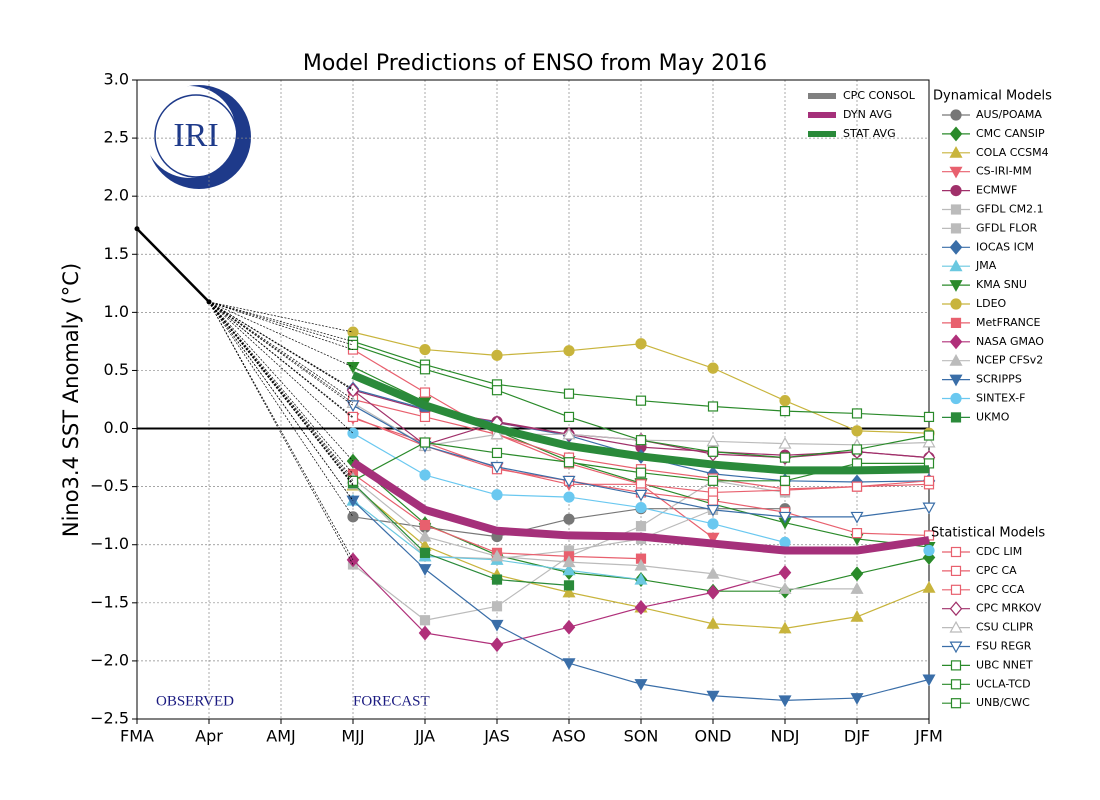  What do you see at coordinates (1005, 246) in the screenshot?
I see `legend-label: IOCAS ICM` at bounding box center [1005, 246].